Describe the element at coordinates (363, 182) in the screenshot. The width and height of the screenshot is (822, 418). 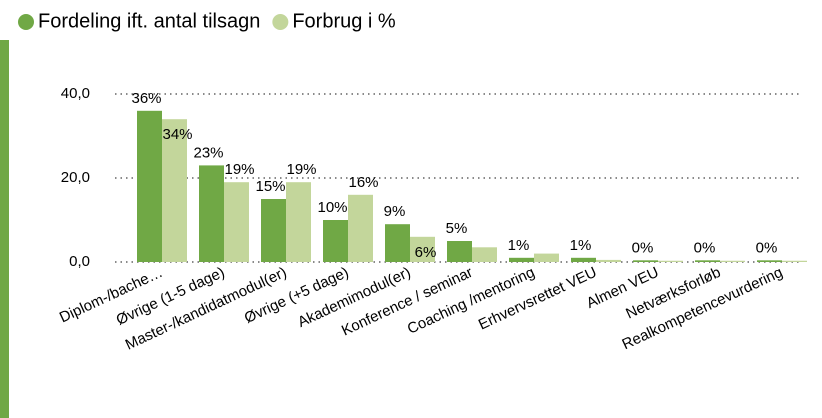
I see `data-label: 16%` at that location.